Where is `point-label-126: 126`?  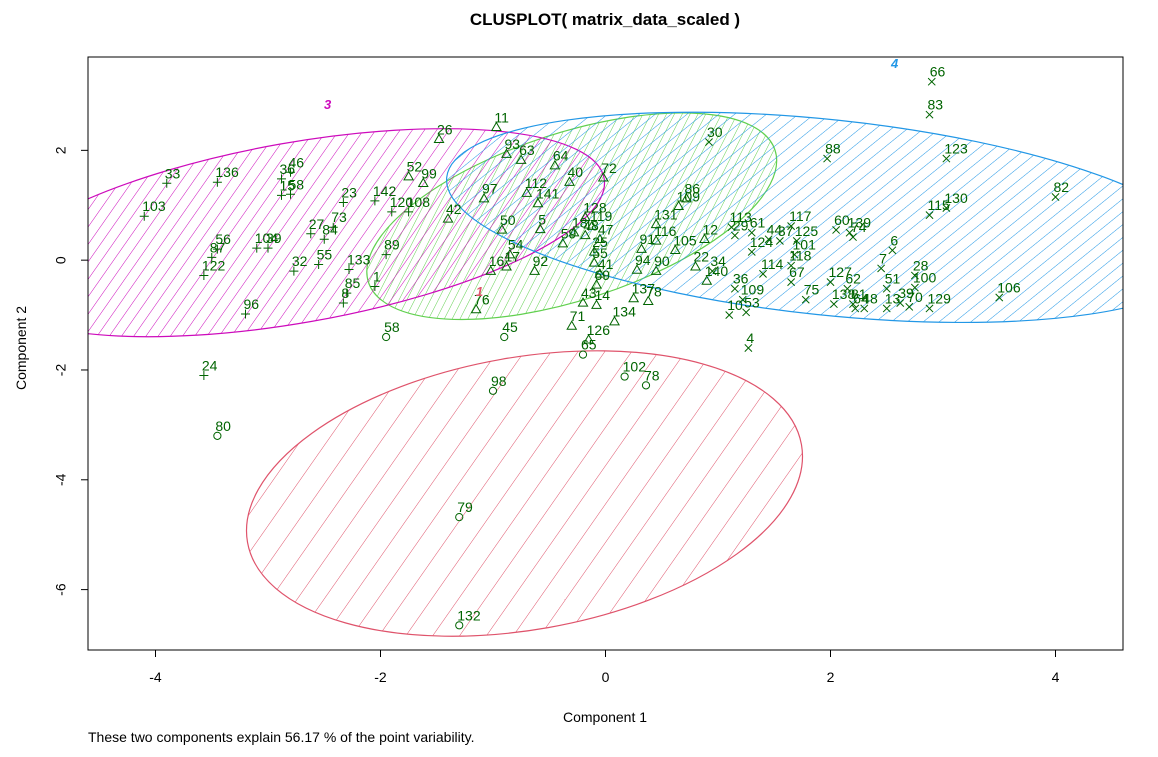
point-label-126: 126 is located at coordinates (599, 330).